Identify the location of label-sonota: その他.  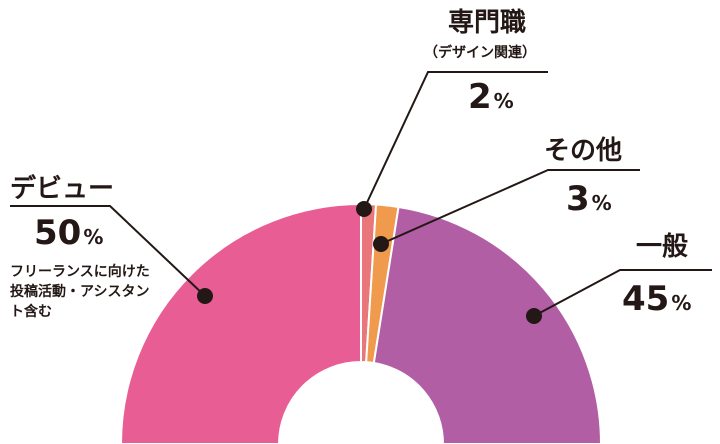
(583, 151).